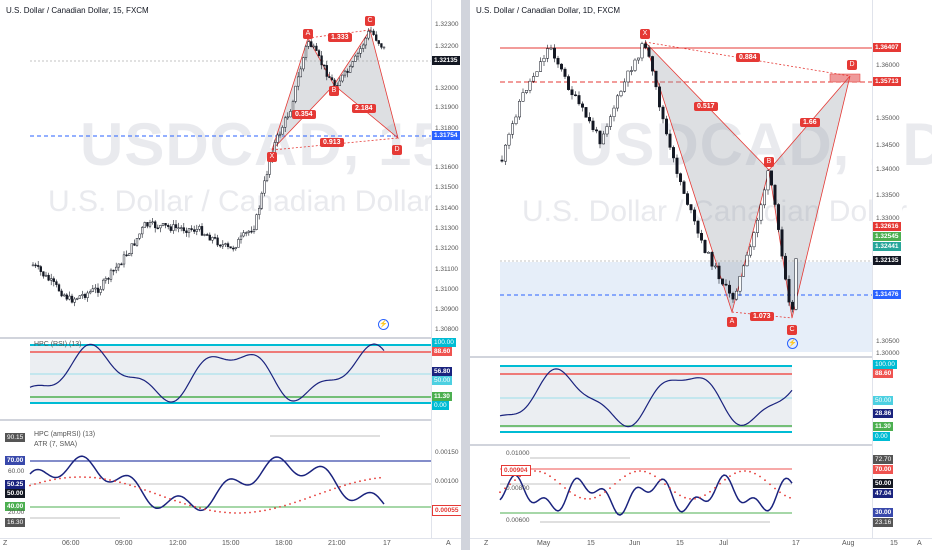  Describe the element at coordinates (387, 543) in the screenshot. I see `time-label: 17` at that location.